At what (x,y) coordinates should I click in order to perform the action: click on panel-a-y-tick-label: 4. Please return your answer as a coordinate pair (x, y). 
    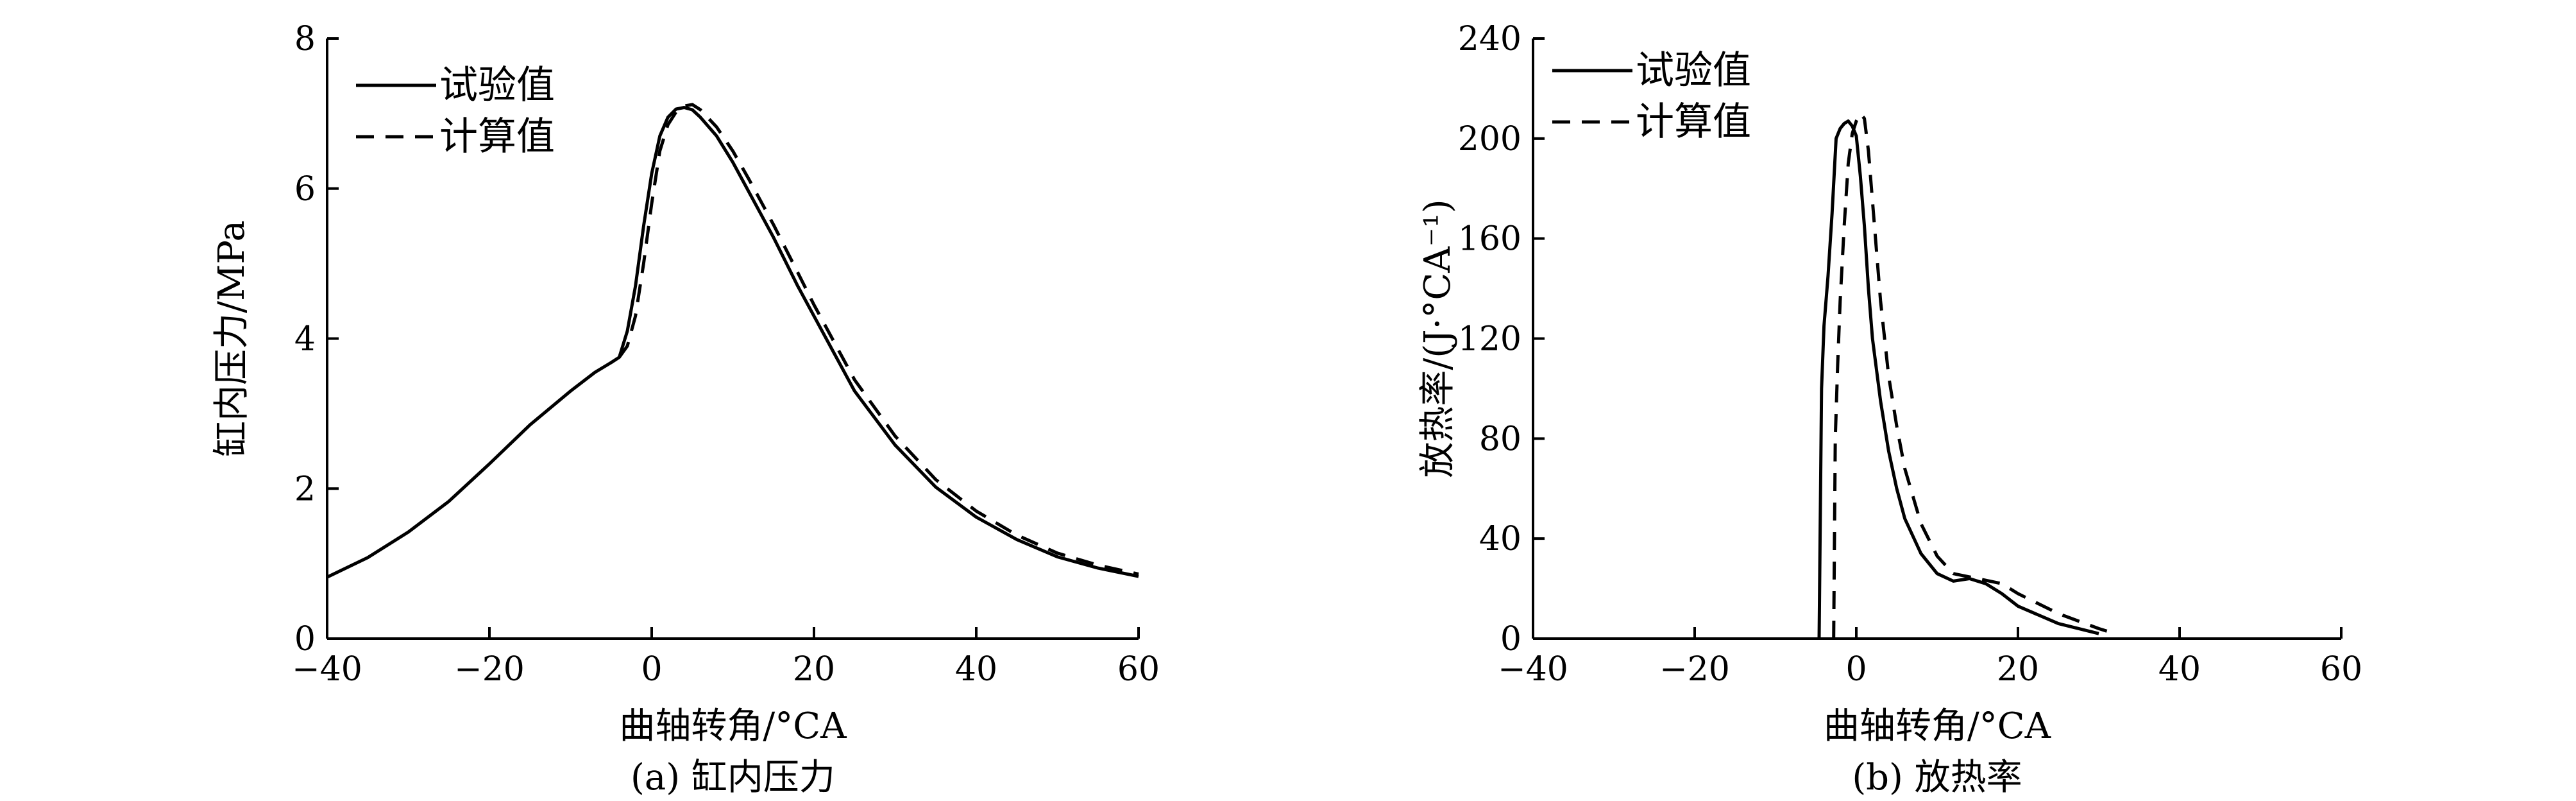
    Looking at the image, I should click on (305, 340).